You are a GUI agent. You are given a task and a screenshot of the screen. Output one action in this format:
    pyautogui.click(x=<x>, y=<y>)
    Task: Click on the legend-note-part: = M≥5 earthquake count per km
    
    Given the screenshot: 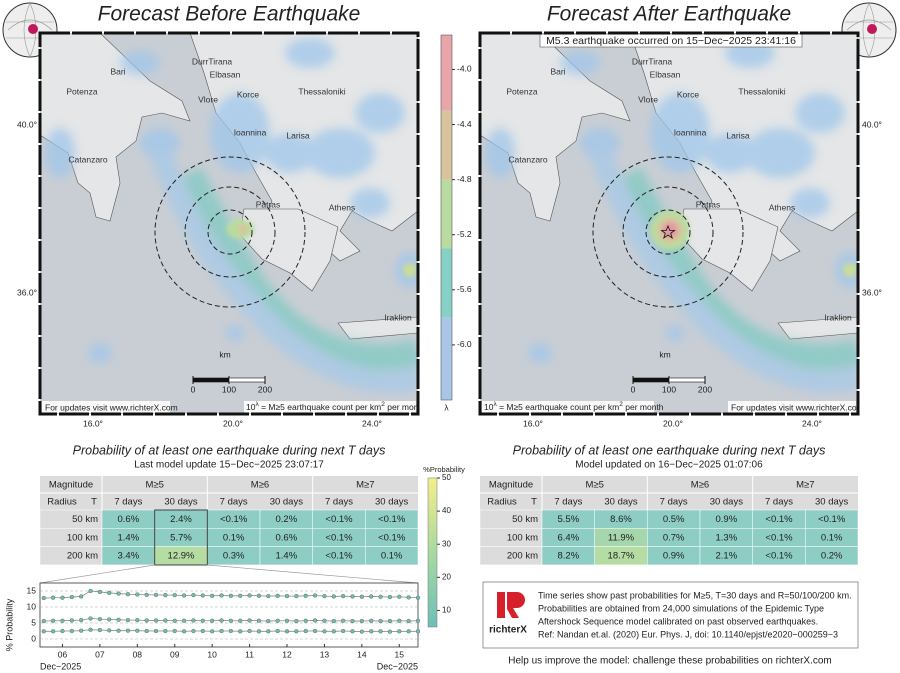 What is the action you would take?
    pyautogui.click(x=320, y=407)
    